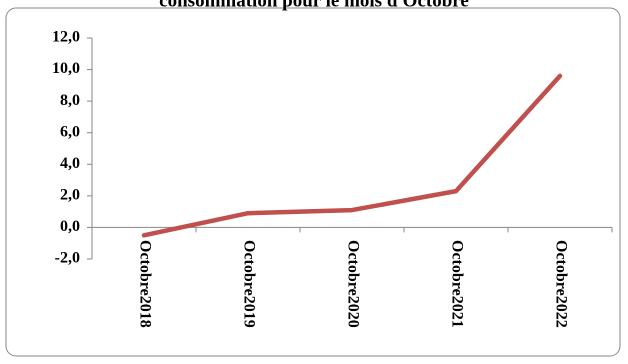 The image size is (628, 364). Describe the element at coordinates (144, 284) in the screenshot. I see `x-tick-label: Octobre2018` at that location.